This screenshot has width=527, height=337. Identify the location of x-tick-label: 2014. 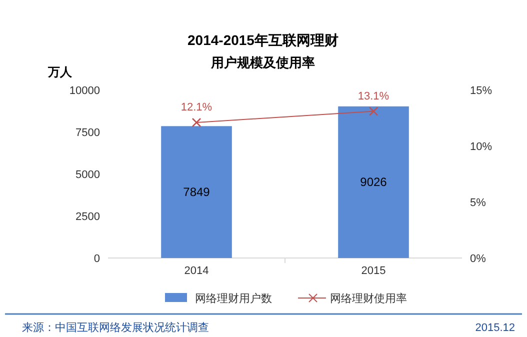
(196, 271).